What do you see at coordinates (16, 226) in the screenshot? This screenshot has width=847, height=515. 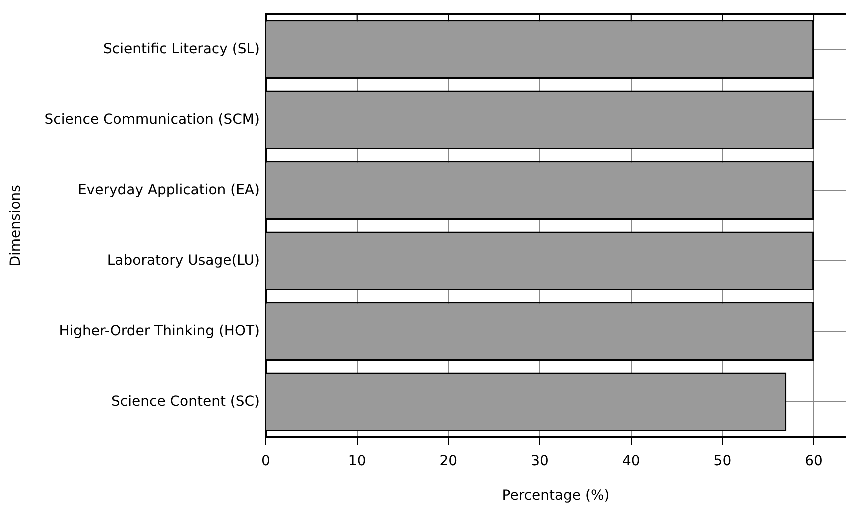 I see `y-axis-title: Dimensions` at bounding box center [16, 226].